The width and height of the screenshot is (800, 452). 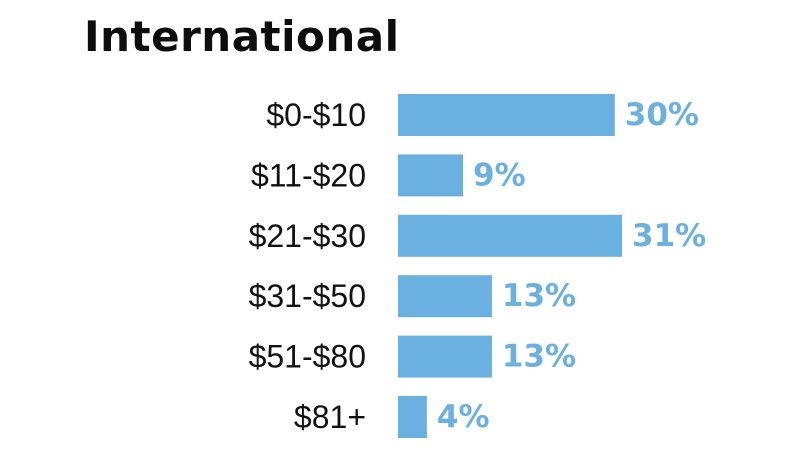 I want to click on value-label: 4%, so click(x=463, y=417).